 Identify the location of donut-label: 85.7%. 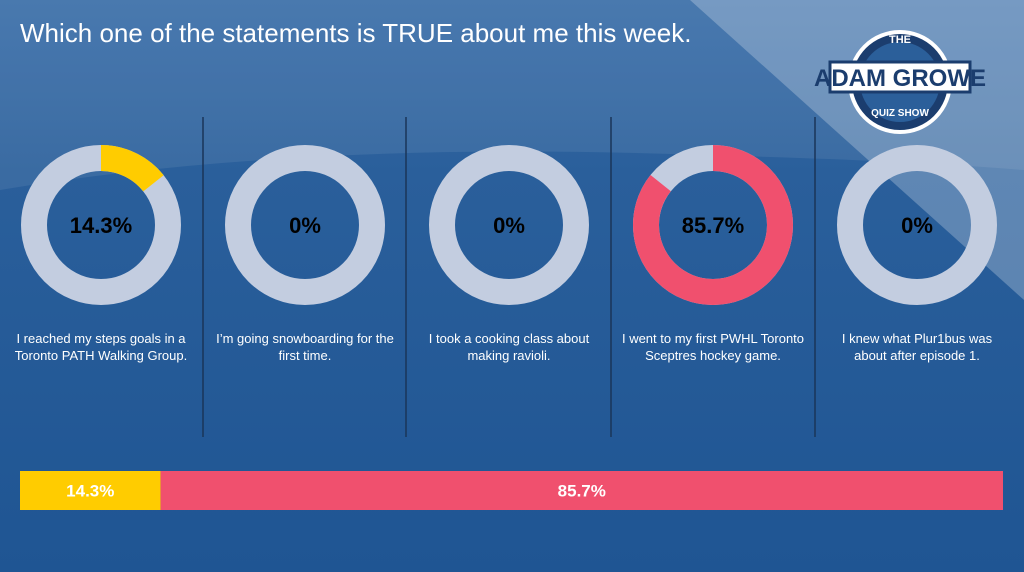
(713, 225).